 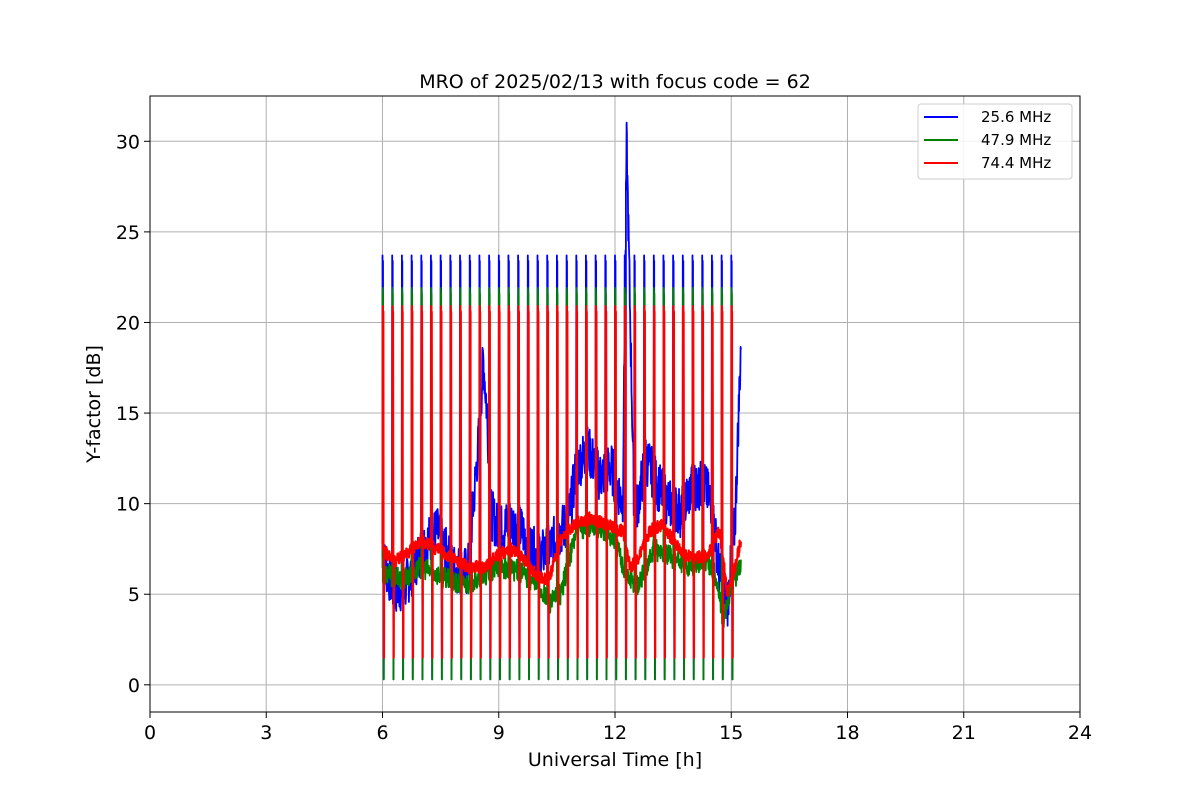 What do you see at coordinates (266, 733) in the screenshot?
I see `x-tick-label: 3` at bounding box center [266, 733].